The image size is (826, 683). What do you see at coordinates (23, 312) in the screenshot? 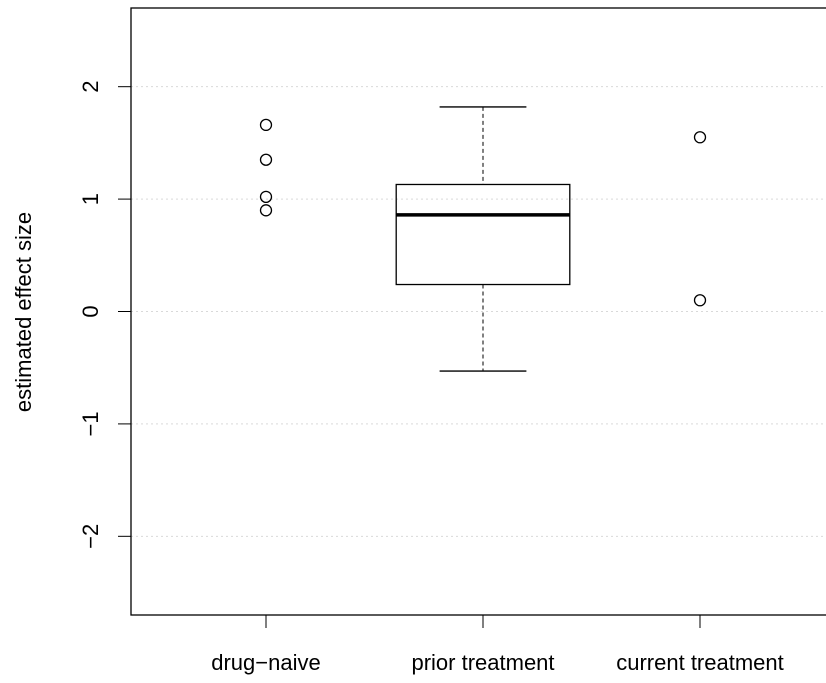
I see `y-axis-label: estimated effect size` at bounding box center [23, 312].